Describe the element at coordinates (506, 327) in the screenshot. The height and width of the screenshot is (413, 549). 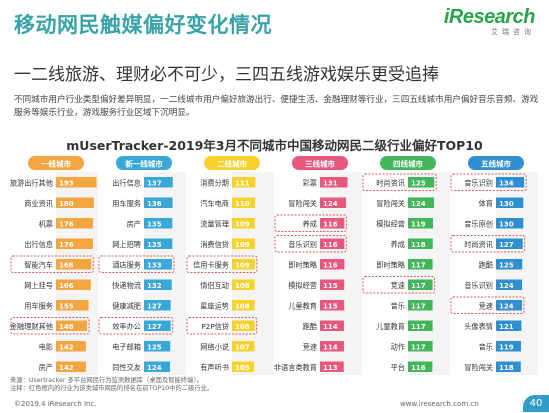
I see `tgi-value-label: 121` at that location.